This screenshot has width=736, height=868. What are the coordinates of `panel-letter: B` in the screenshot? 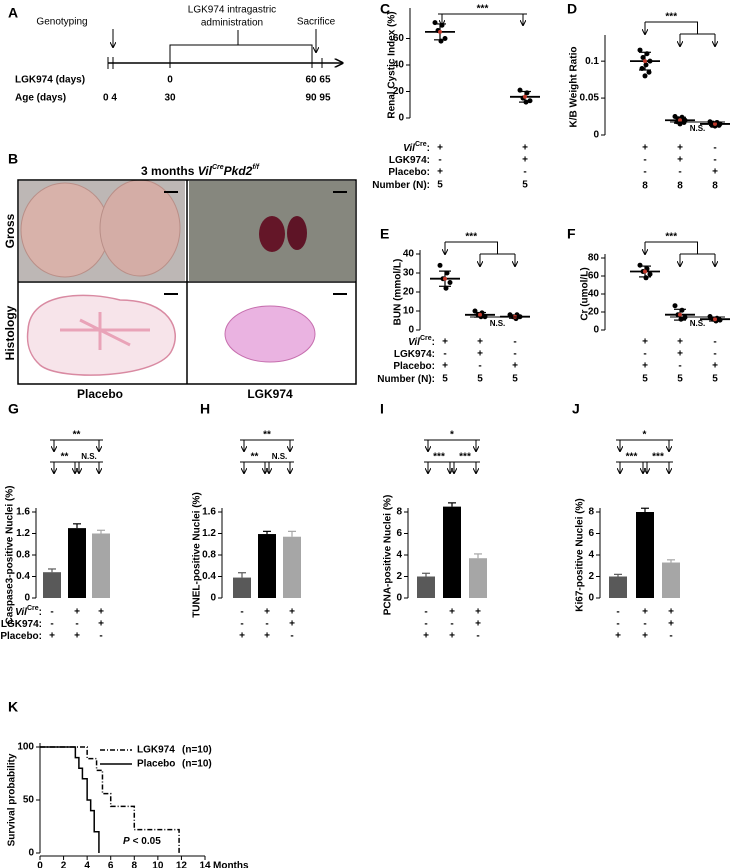 It's located at (13, 159).